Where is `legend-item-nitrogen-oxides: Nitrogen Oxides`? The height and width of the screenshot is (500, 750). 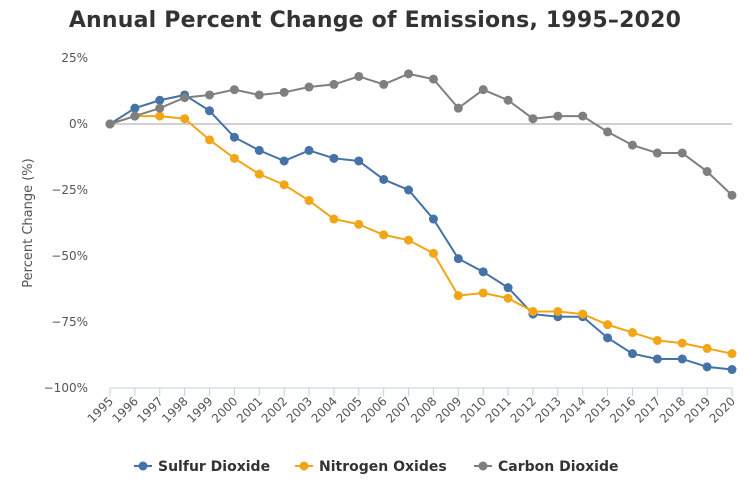
legend-item-nitrogen-oxides: Nitrogen Oxides is located at coordinates (371, 467).